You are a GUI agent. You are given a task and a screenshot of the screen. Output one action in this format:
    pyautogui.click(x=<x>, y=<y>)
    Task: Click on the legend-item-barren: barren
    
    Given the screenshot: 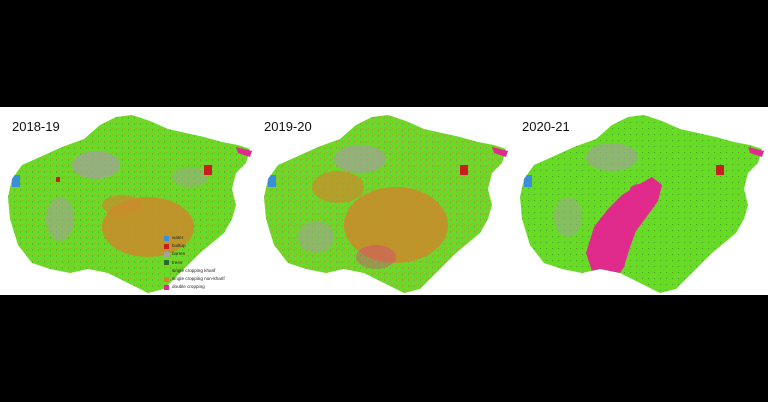 What is the action you would take?
    pyautogui.click(x=194, y=254)
    